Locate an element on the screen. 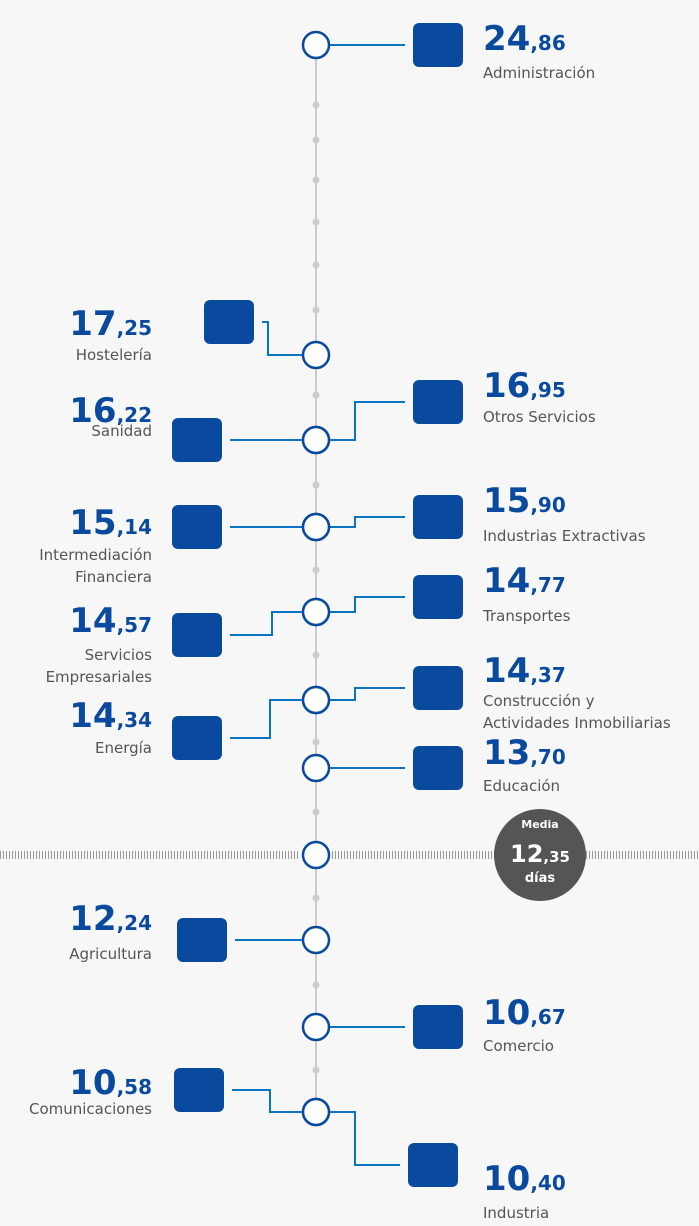 The width and height of the screenshot is (699, 1226). label: Actividades Inmobiliarias is located at coordinates (577, 723).